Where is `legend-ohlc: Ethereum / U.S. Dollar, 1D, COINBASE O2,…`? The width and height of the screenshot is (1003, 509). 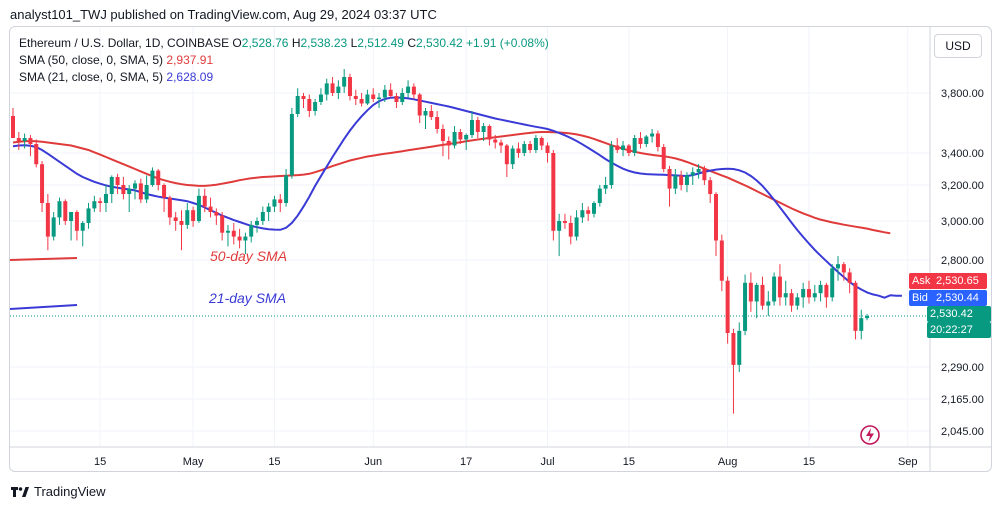 legend-ohlc: Ethereum / U.S. Dollar, 1D, COINBASE O2,… is located at coordinates (284, 43).